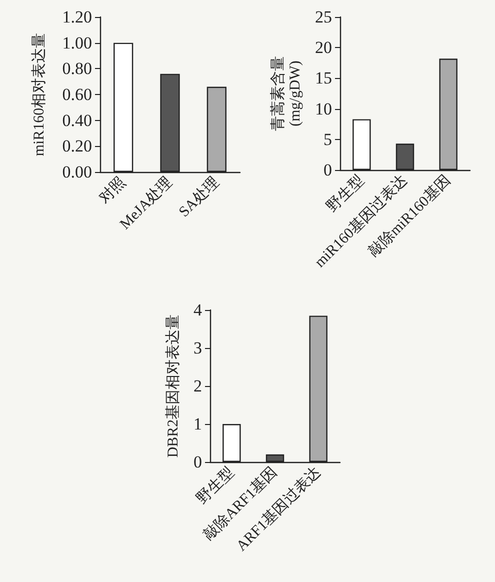 The image size is (495, 582). Describe the element at coordinates (198, 386) in the screenshot. I see `y-tick-label: 2` at that location.